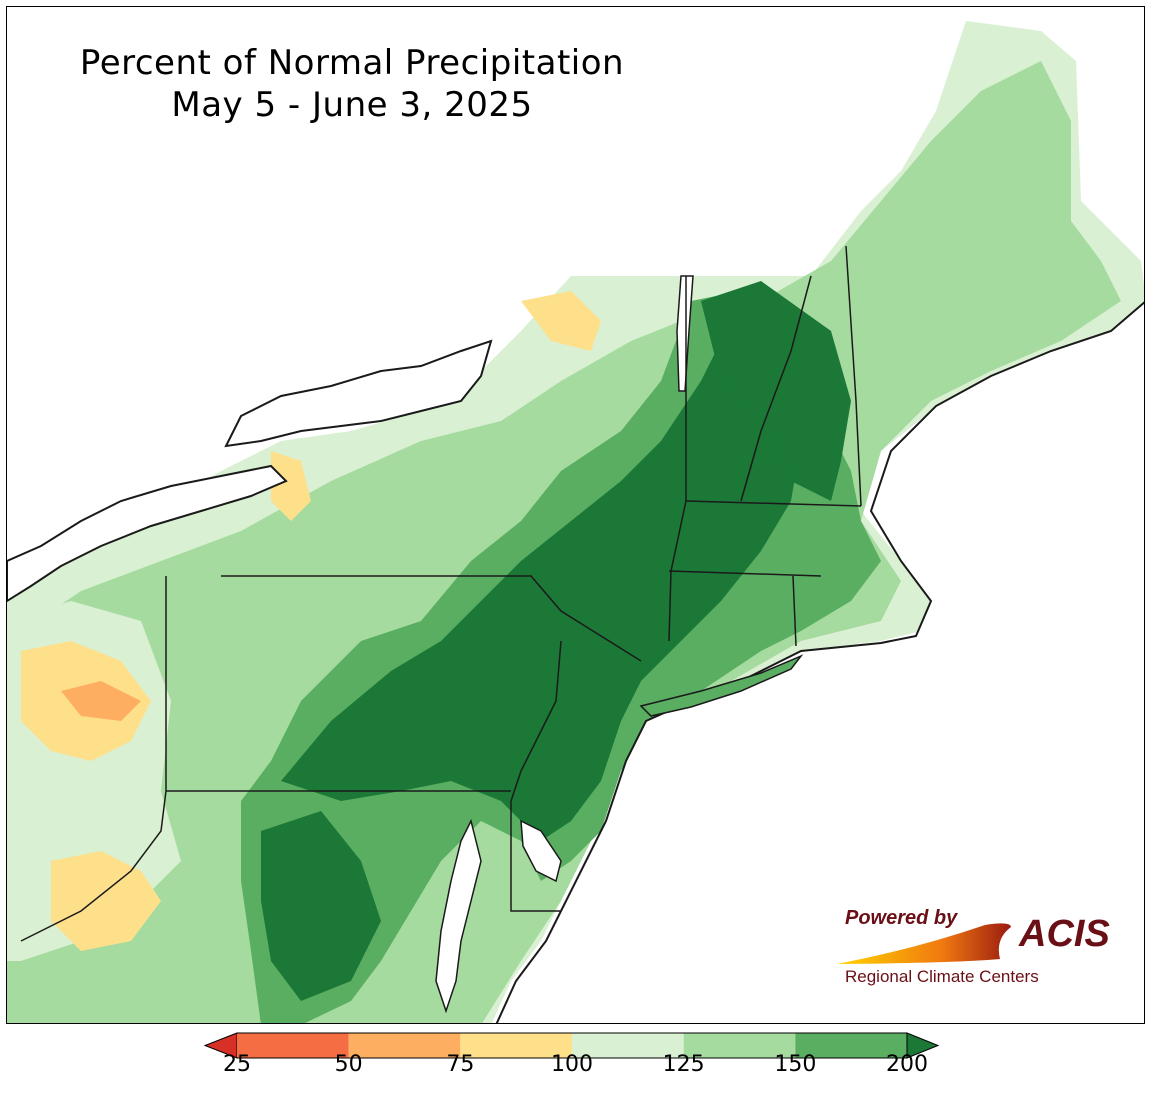 This screenshot has height=1111, width=1151. I want to click on vt-nh-border, so click(776, 388).